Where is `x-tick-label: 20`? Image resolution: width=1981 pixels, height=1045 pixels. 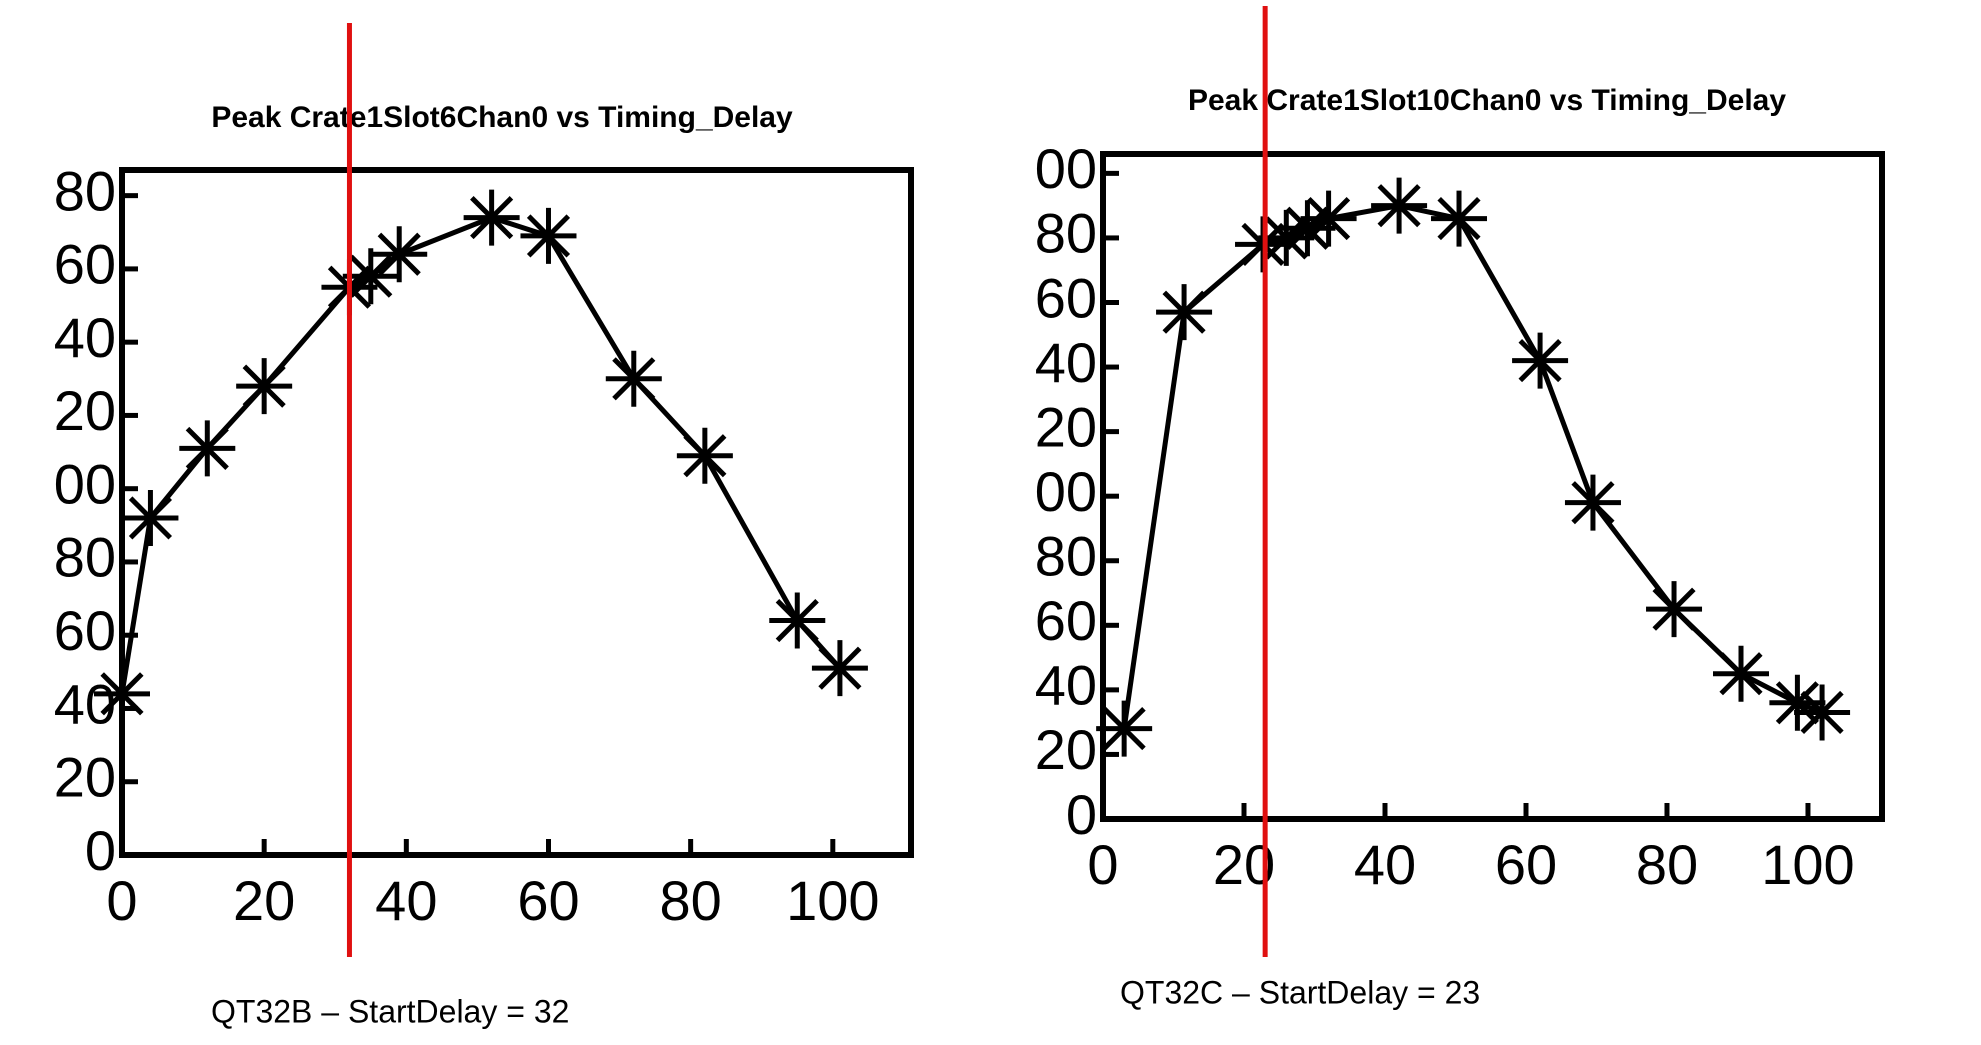
x-tick-label: 20 is located at coordinates (264, 900).